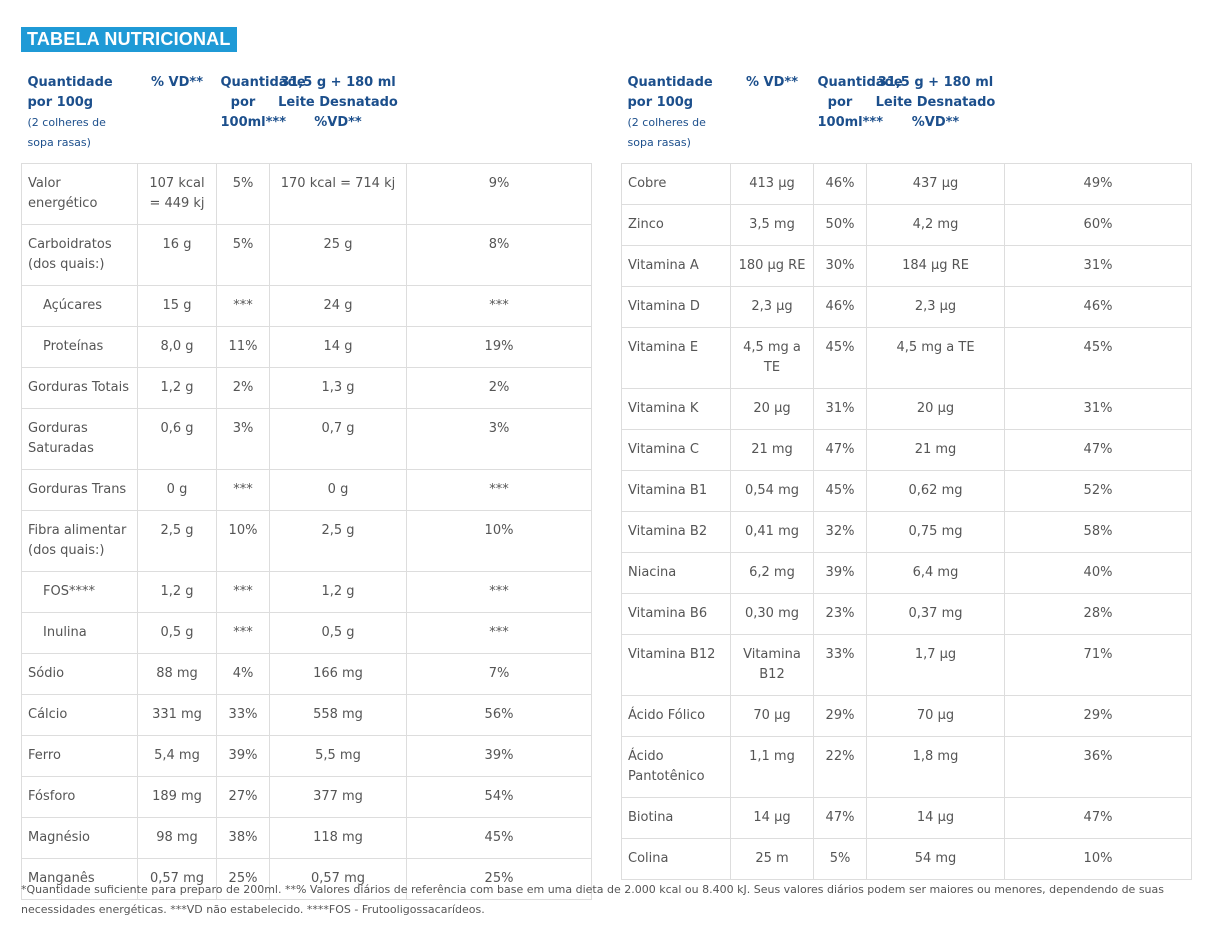  What do you see at coordinates (676, 450) in the screenshot?
I see `nutrient-name: Vitamina C` at bounding box center [676, 450].